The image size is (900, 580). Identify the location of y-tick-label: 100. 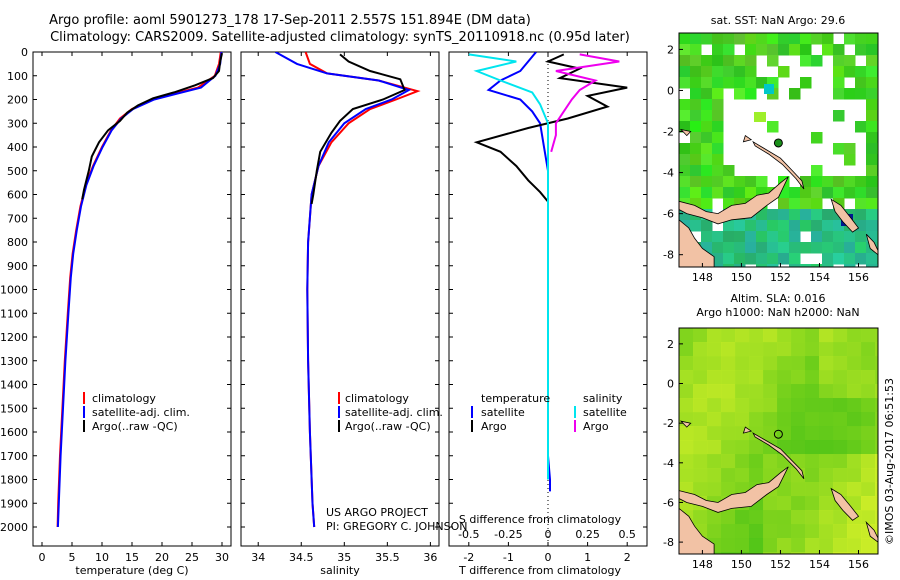
(17, 76).